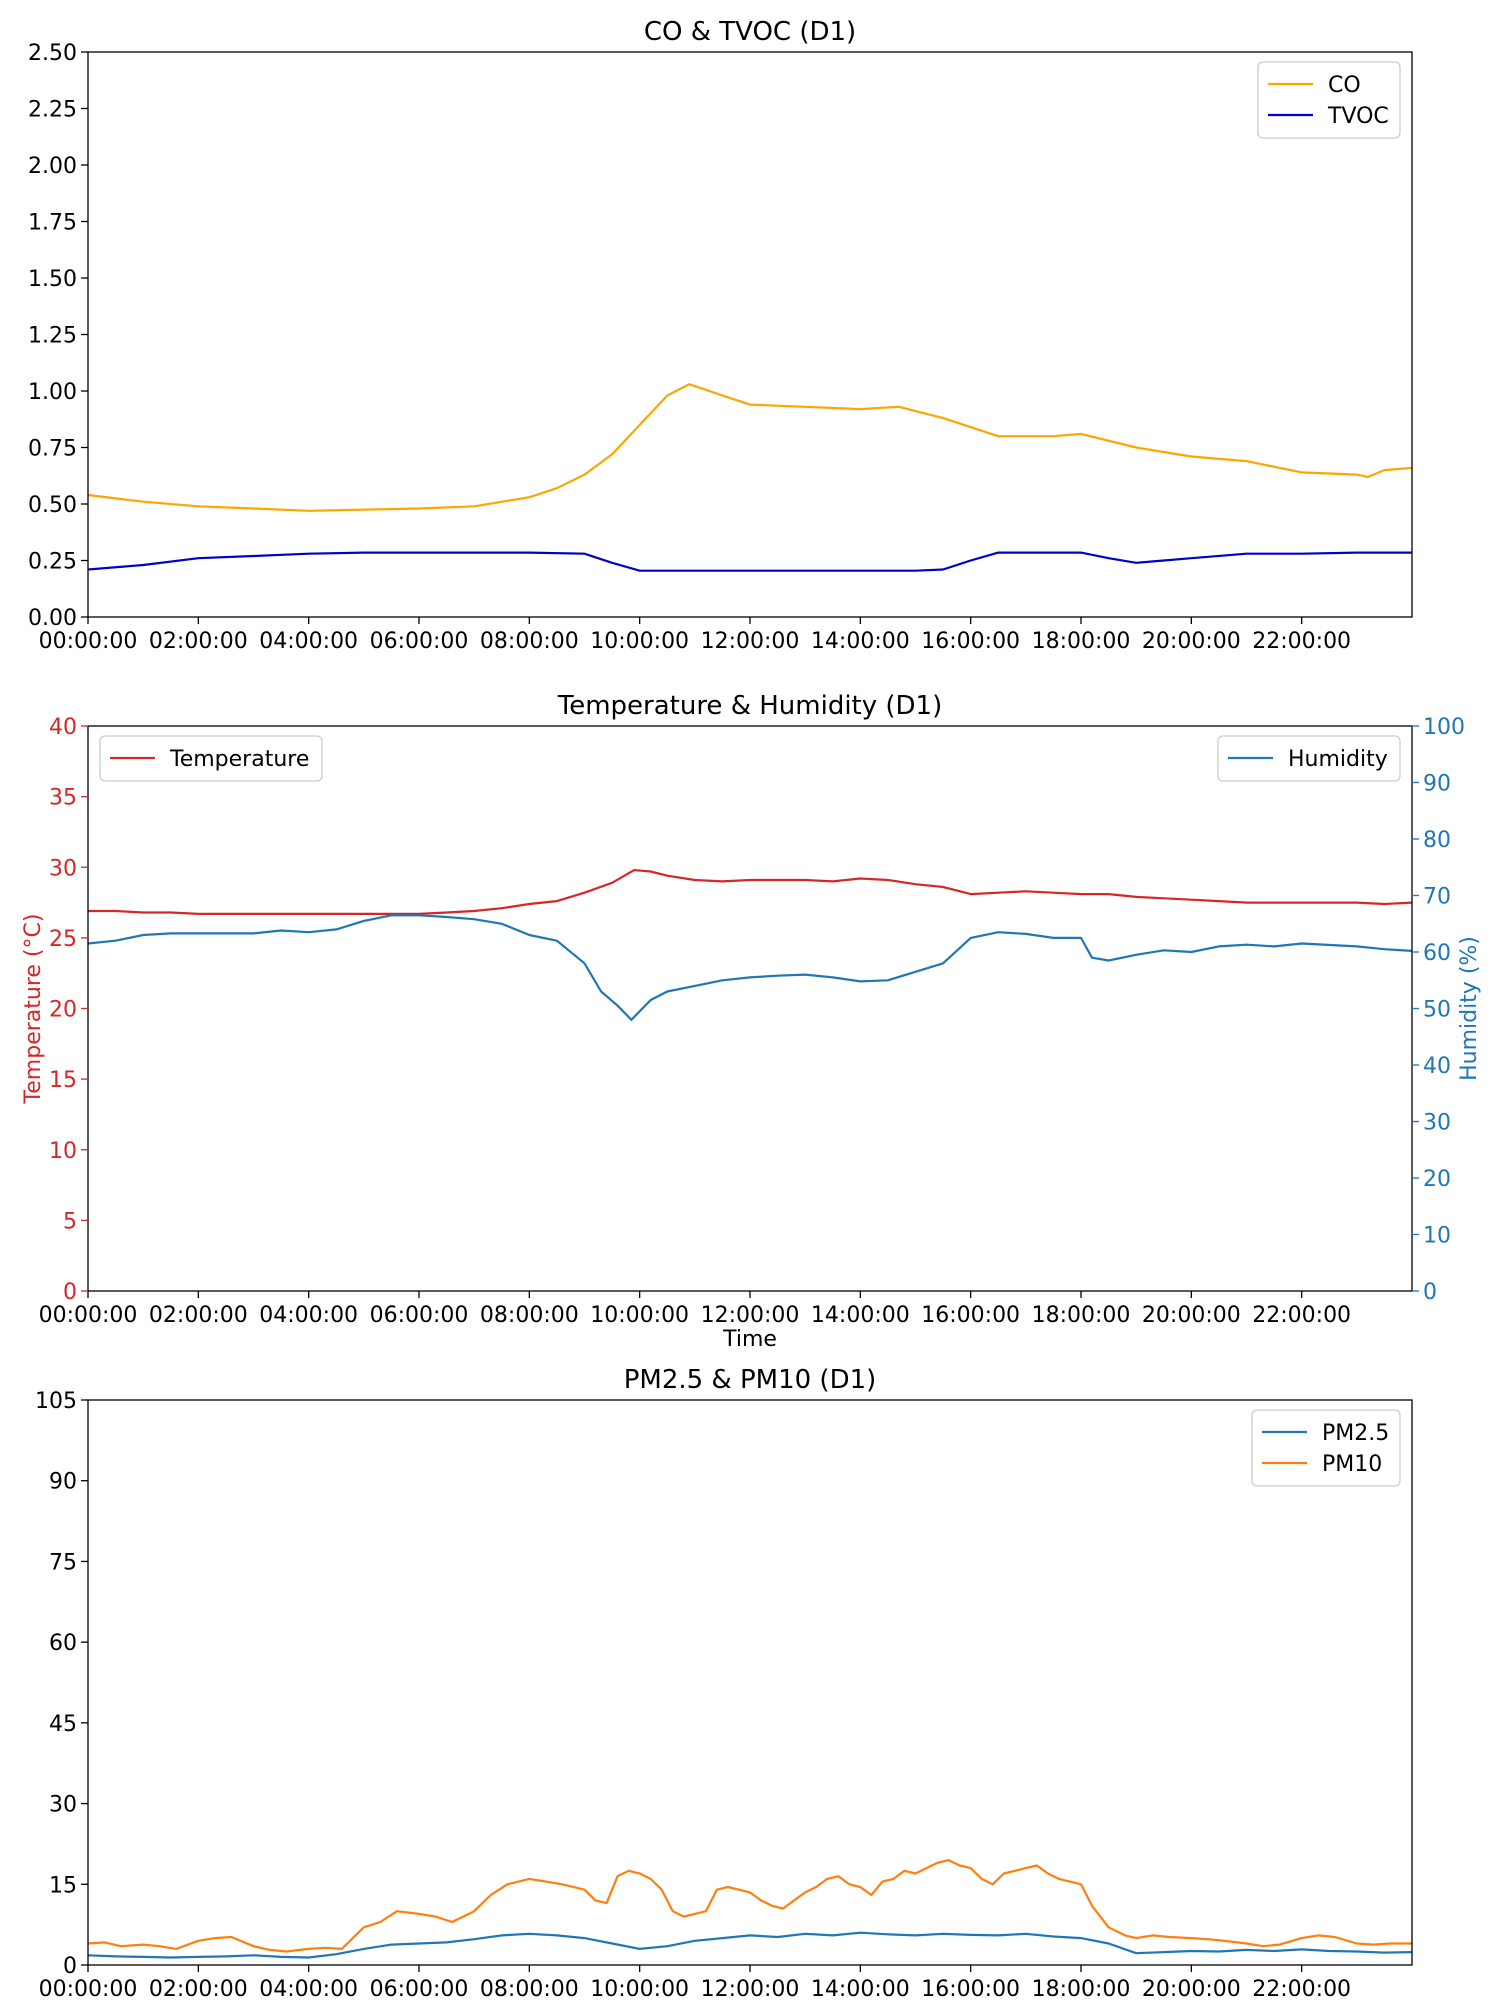  What do you see at coordinates (70, 1221) in the screenshot?
I see `y-tick-label: 5` at bounding box center [70, 1221].